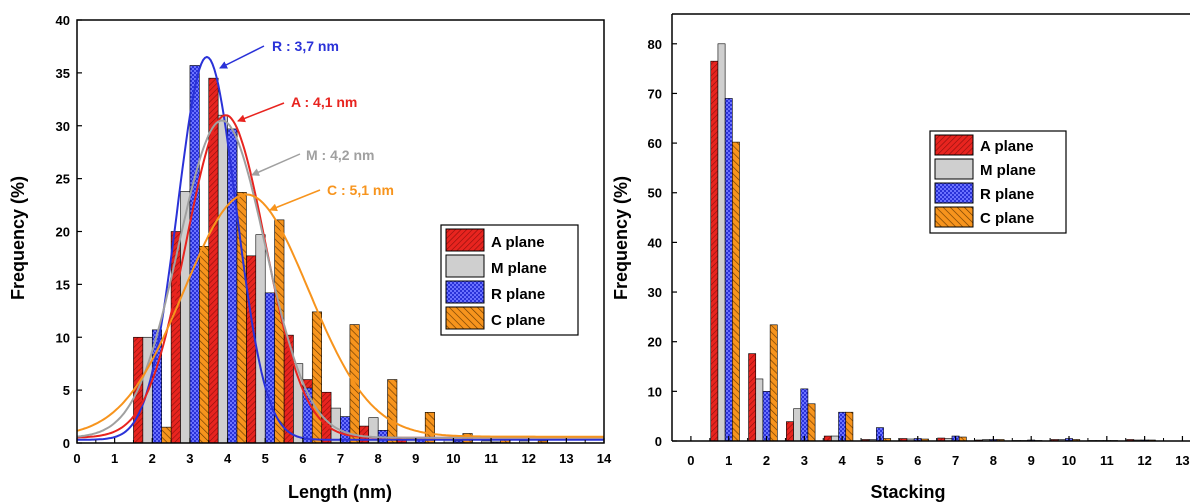  What do you see at coordinates (655, 391) in the screenshot?
I see `right-y-tick-label: 10` at bounding box center [655, 391].